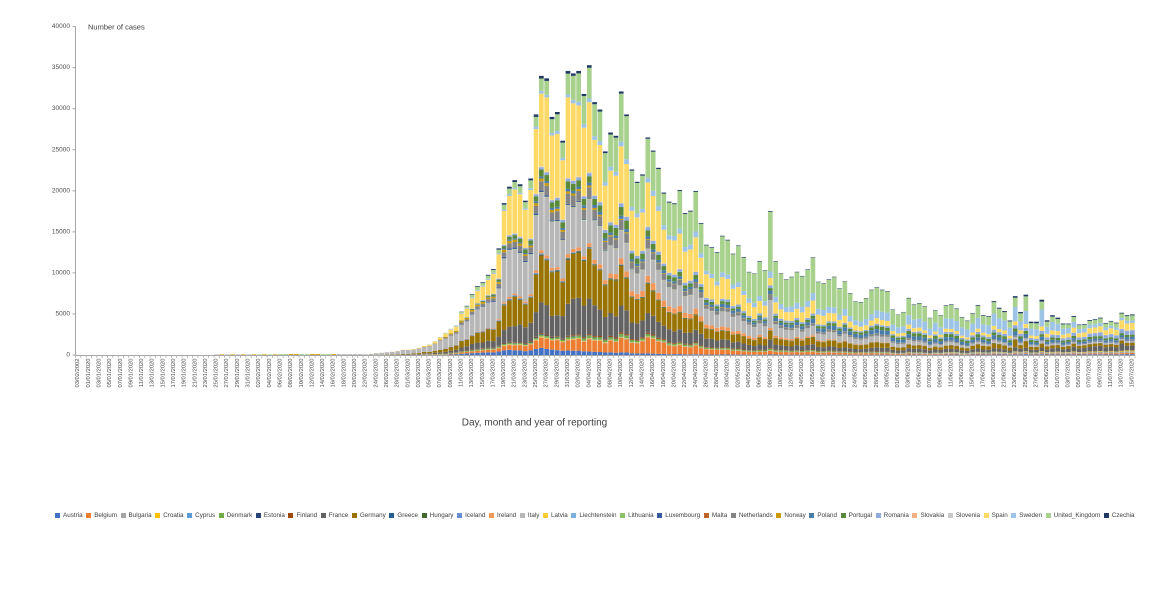 The width and height of the screenshot is (1160, 589). Describe the element at coordinates (994, 373) in the screenshot. I see `svg-text: 19/06/2020` at that location.